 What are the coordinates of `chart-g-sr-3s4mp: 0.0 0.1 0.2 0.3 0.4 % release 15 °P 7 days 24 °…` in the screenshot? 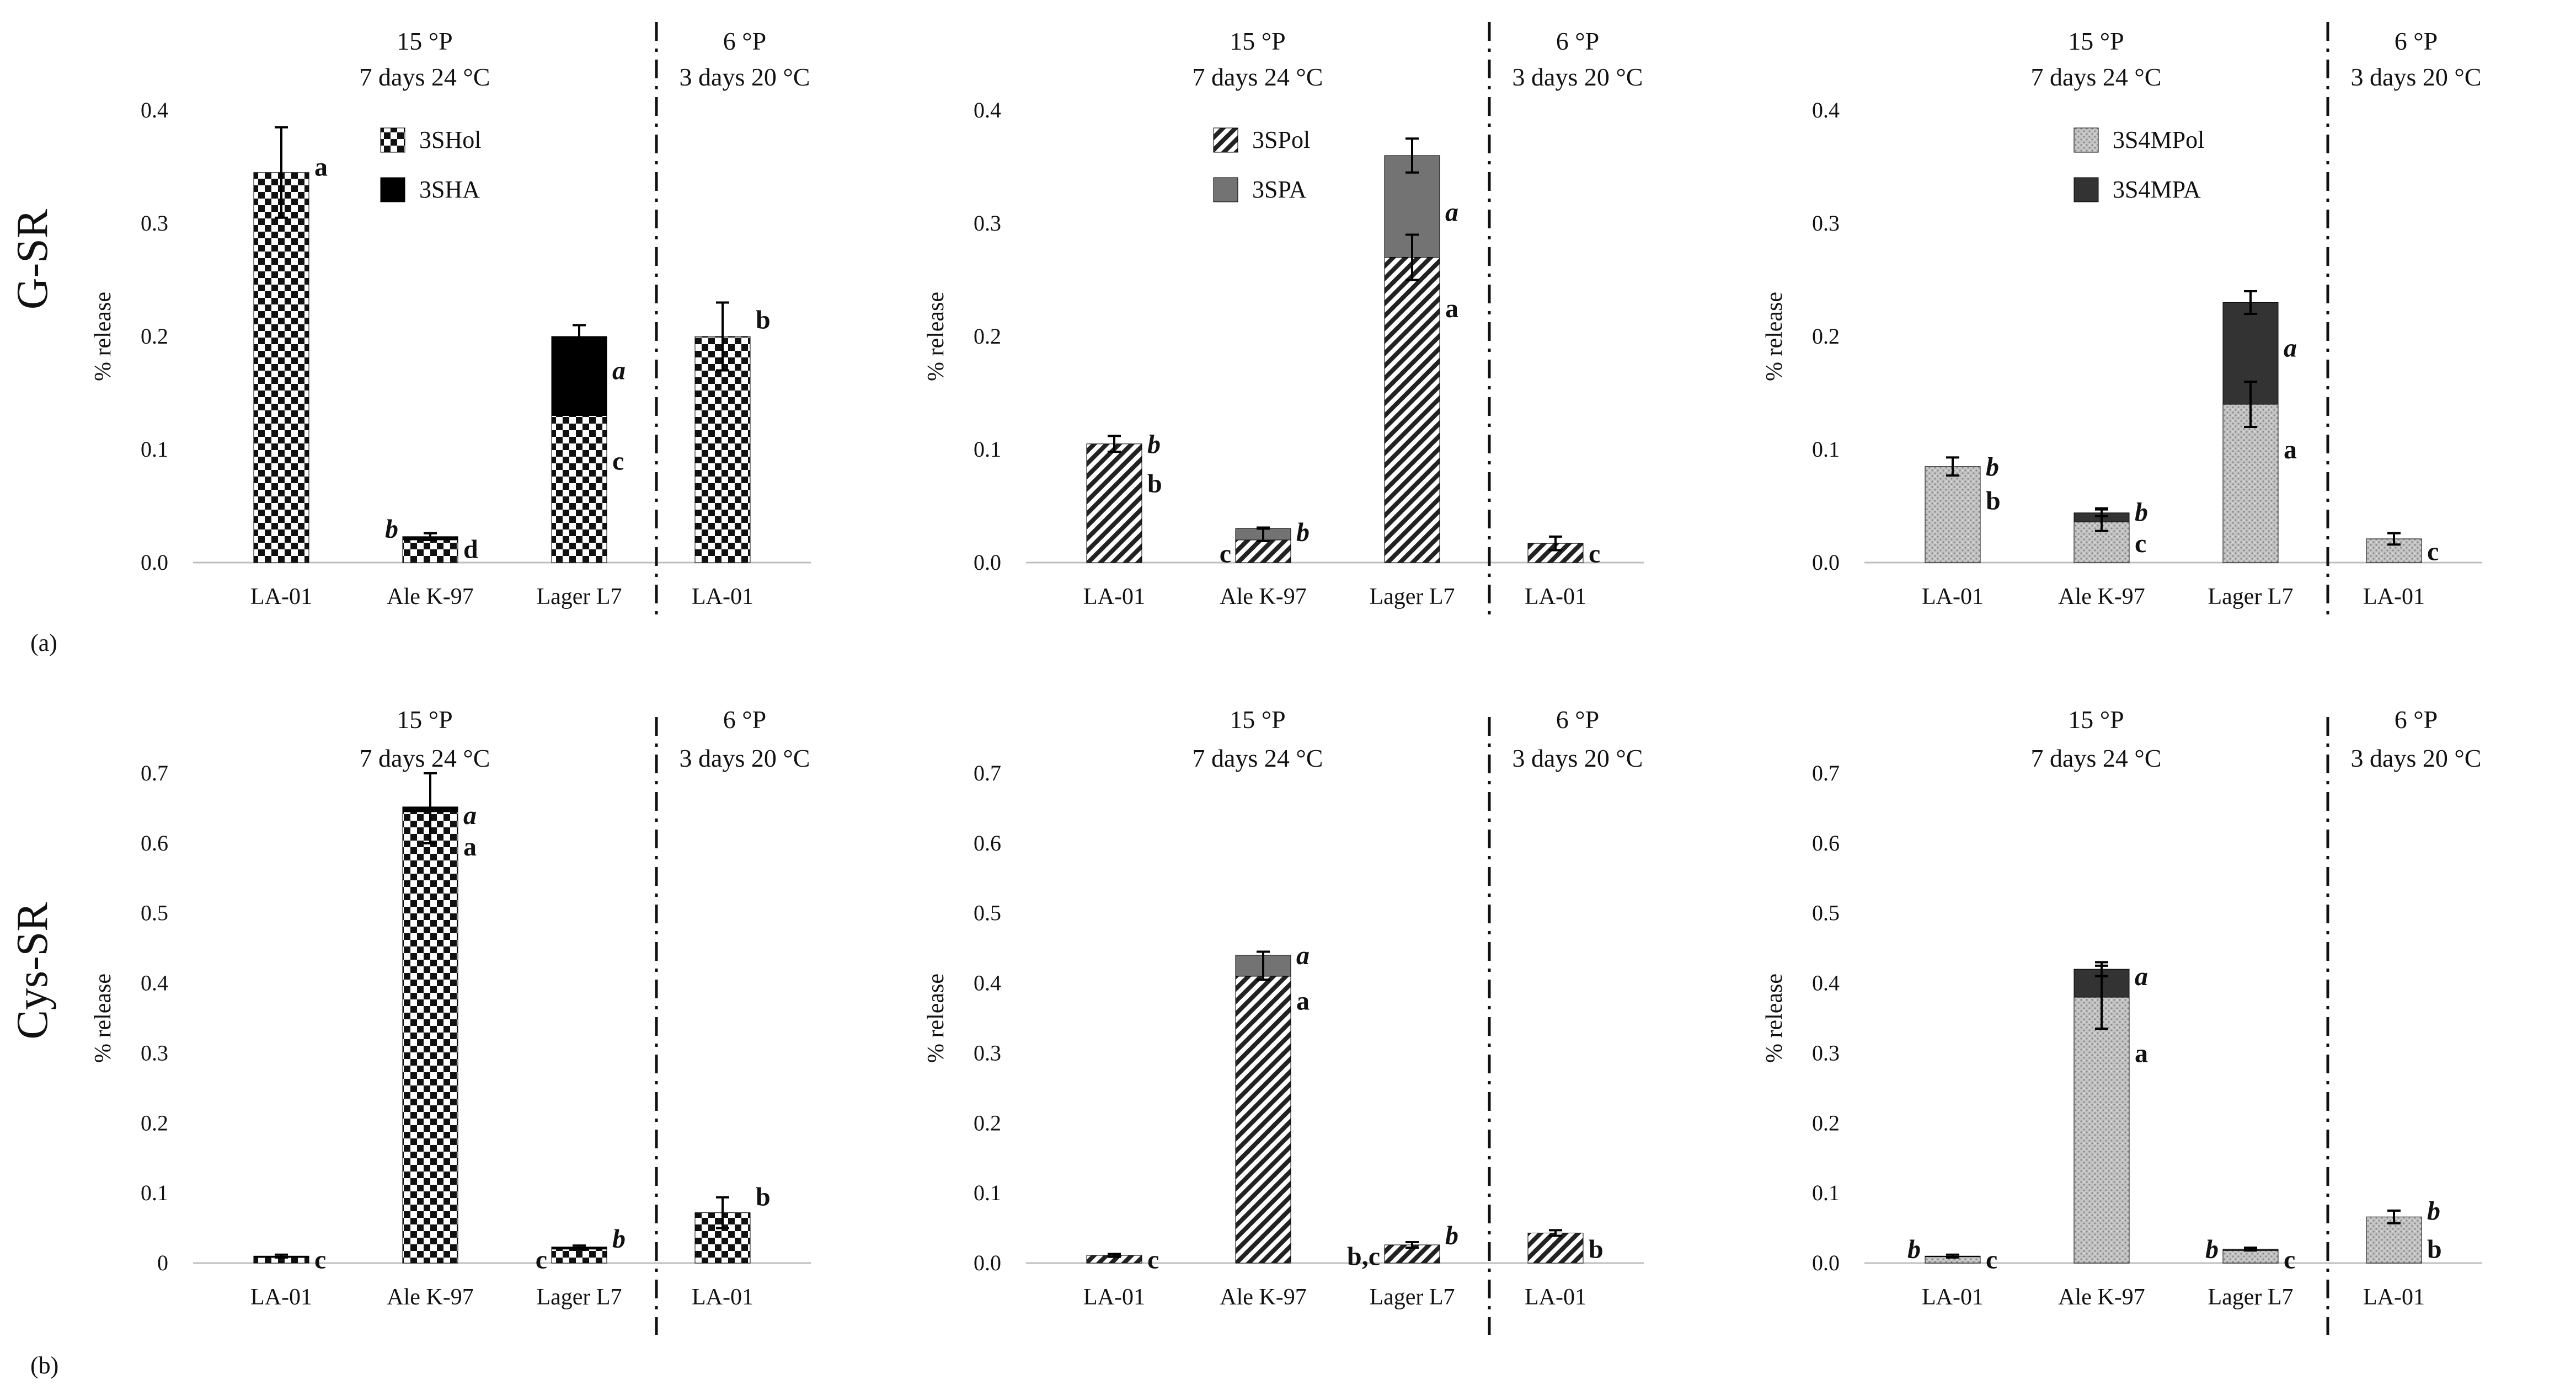 It's located at (2122, 320).